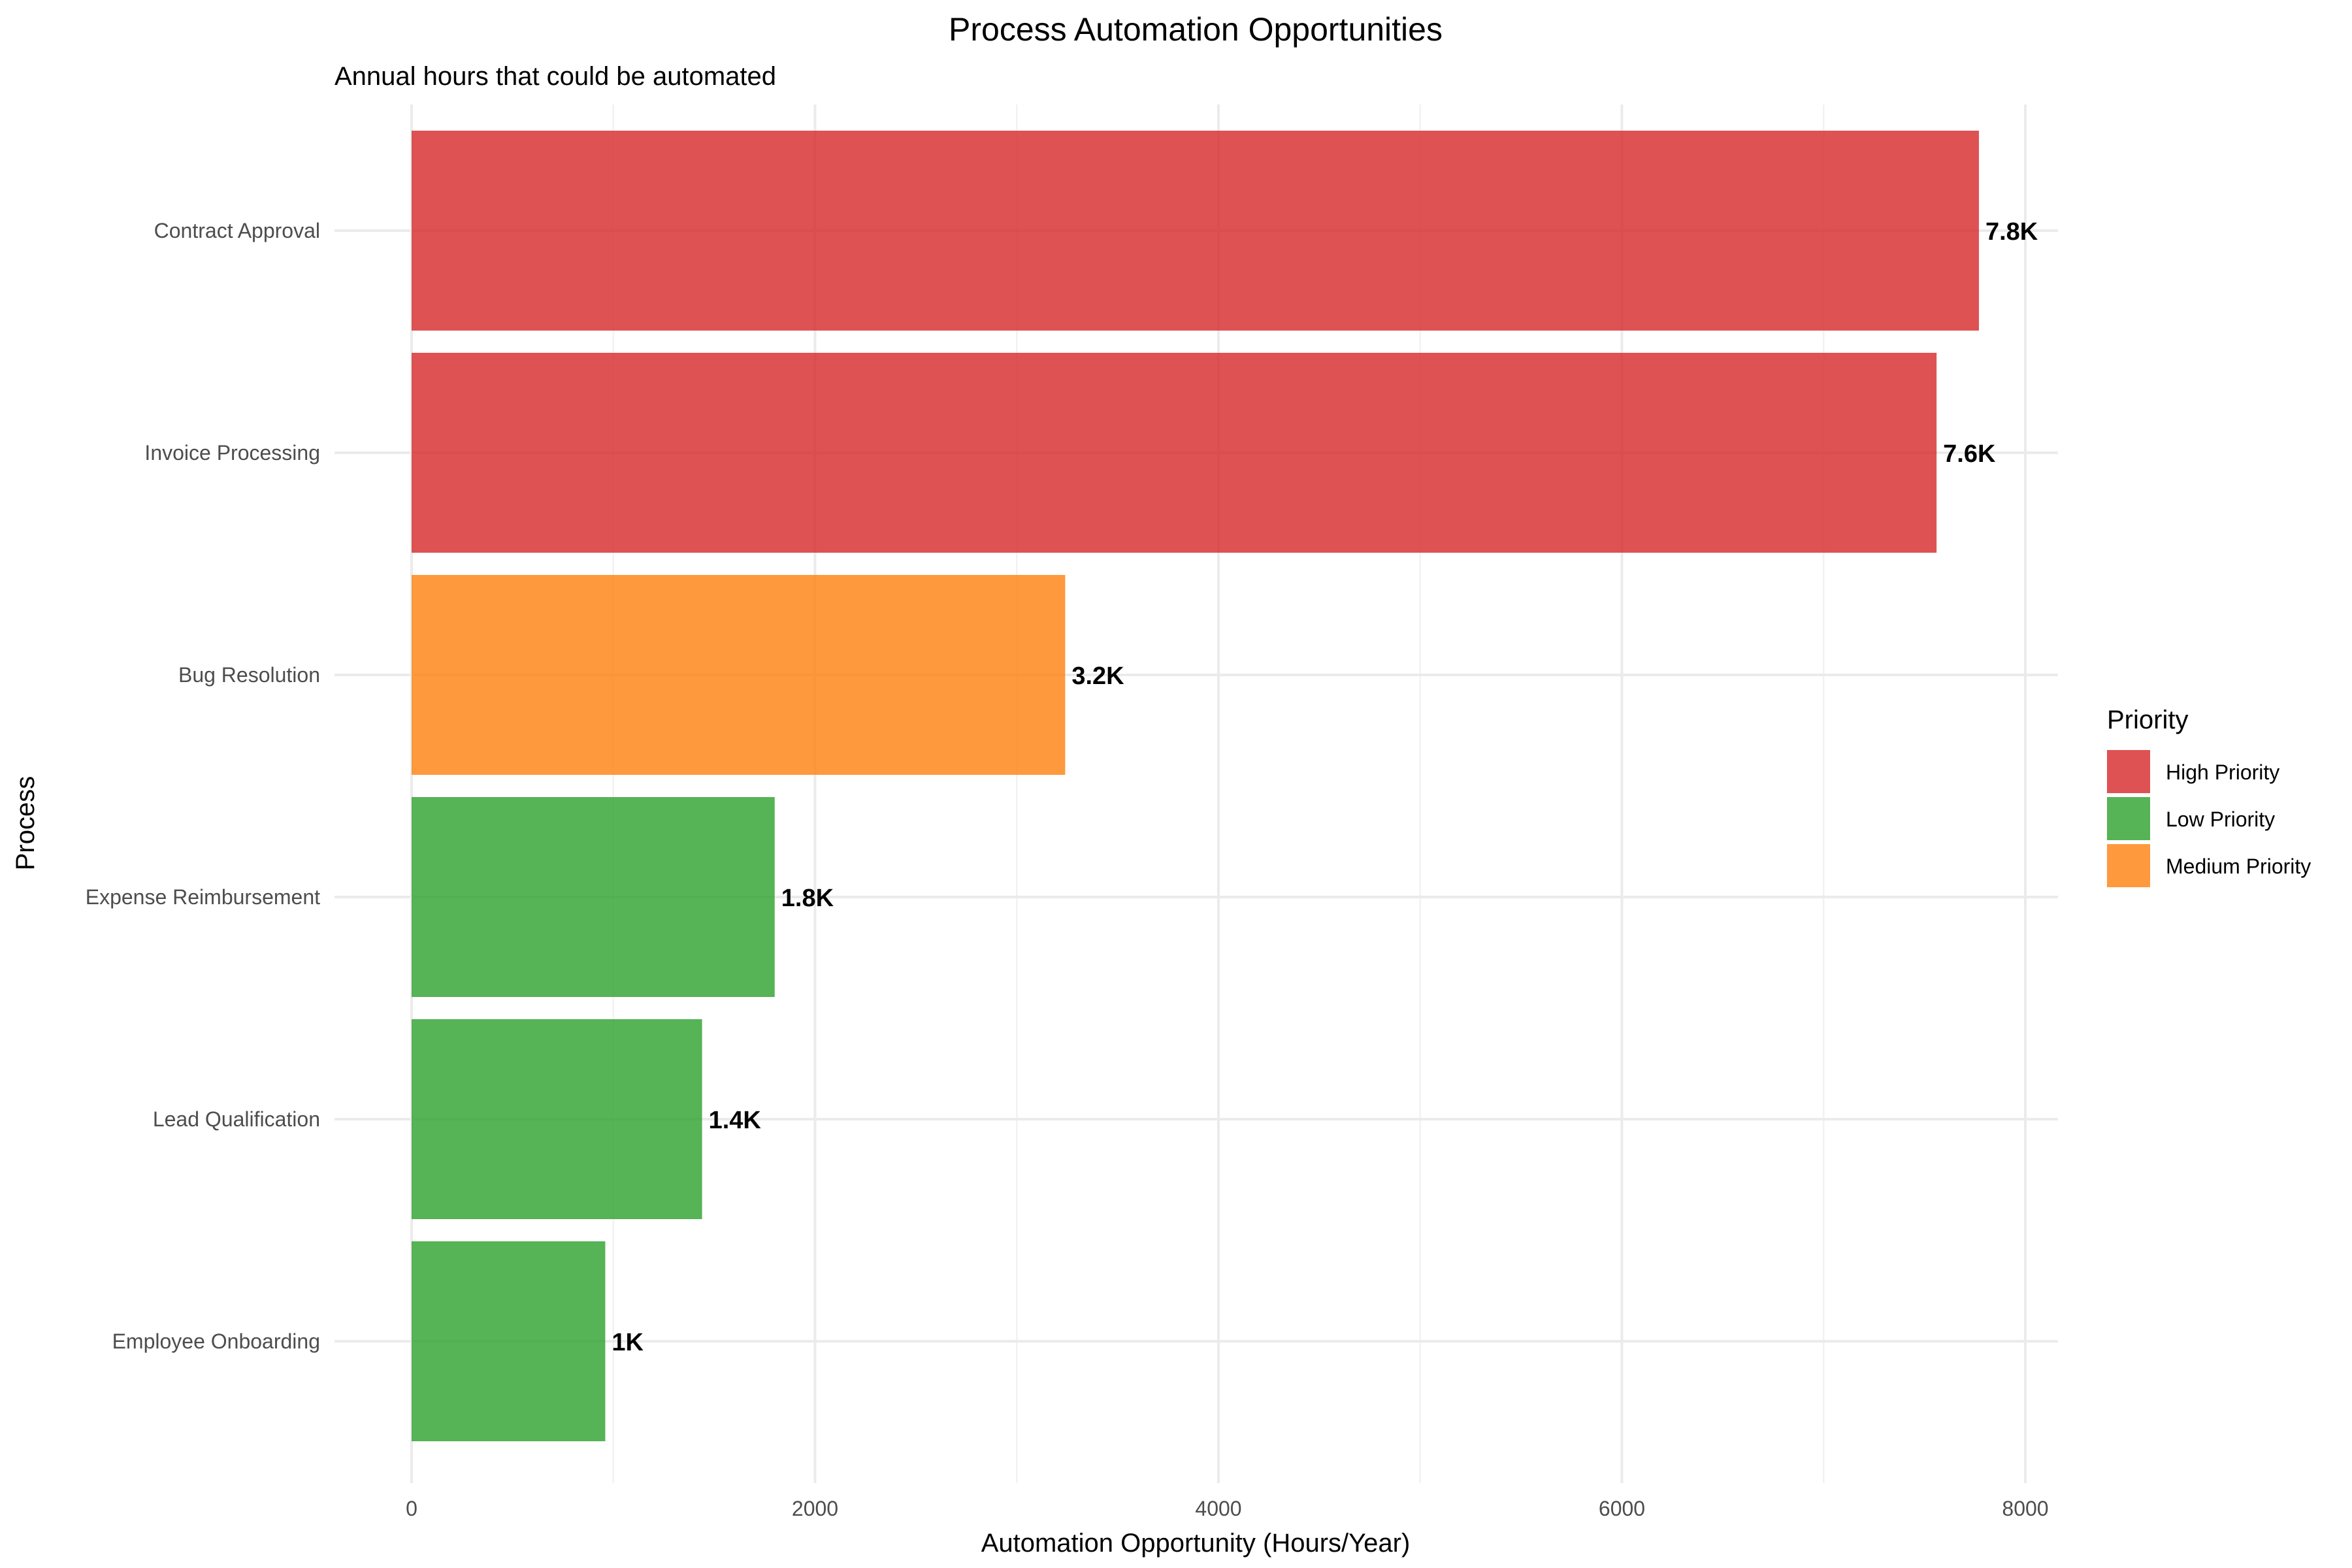 The height and width of the screenshot is (1568, 2352). What do you see at coordinates (1196, 29) in the screenshot?
I see `chart-title: Process Automation Opportunities` at bounding box center [1196, 29].